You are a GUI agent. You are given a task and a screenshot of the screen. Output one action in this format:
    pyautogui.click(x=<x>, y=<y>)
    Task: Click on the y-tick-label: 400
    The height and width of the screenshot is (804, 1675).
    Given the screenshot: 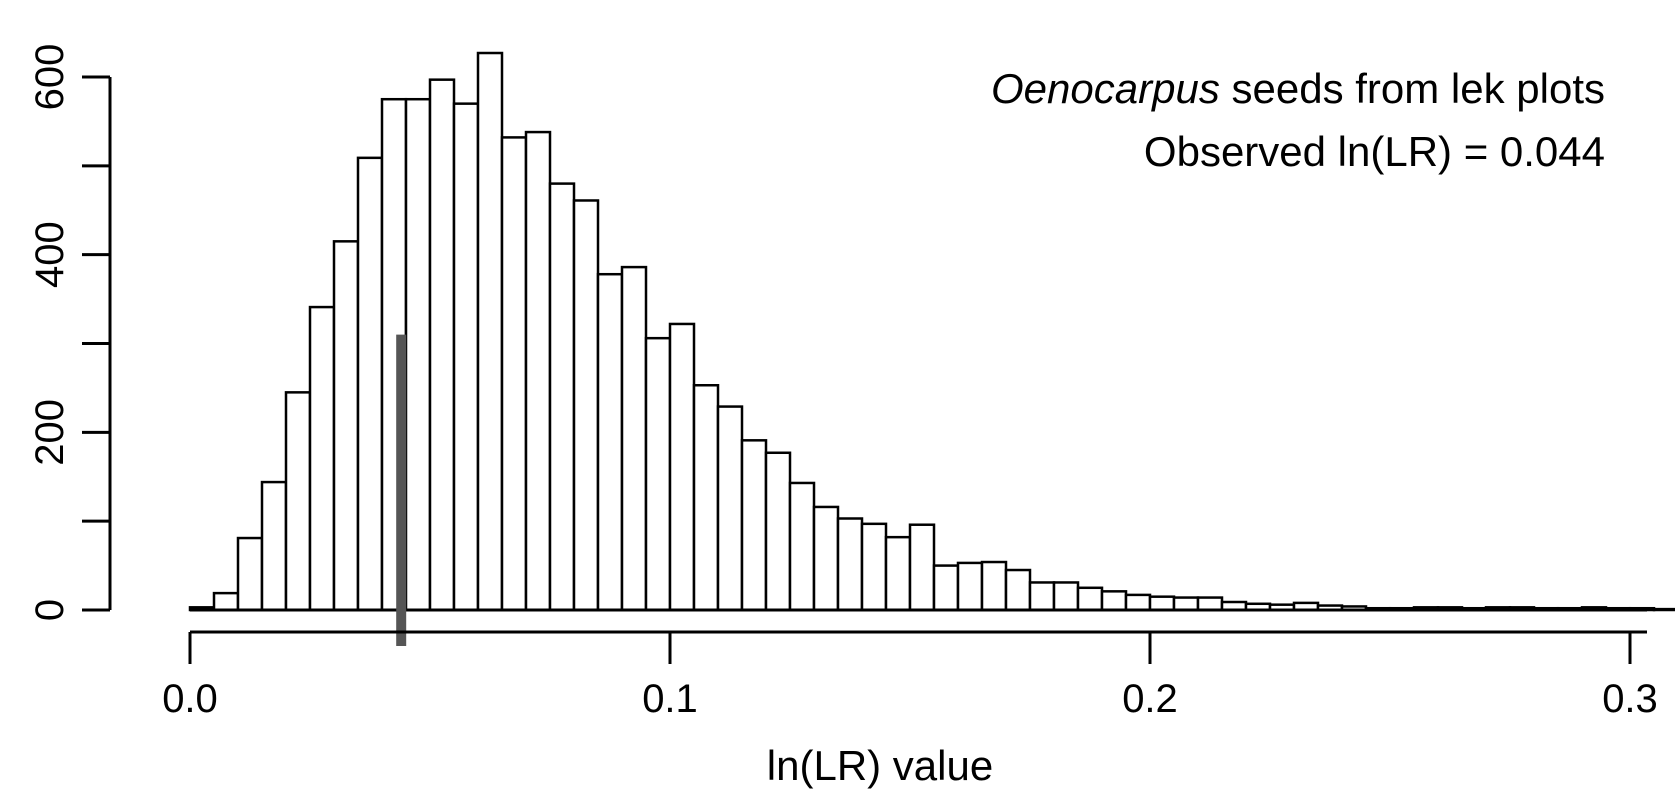 What is the action you would take?
    pyautogui.click(x=50, y=254)
    